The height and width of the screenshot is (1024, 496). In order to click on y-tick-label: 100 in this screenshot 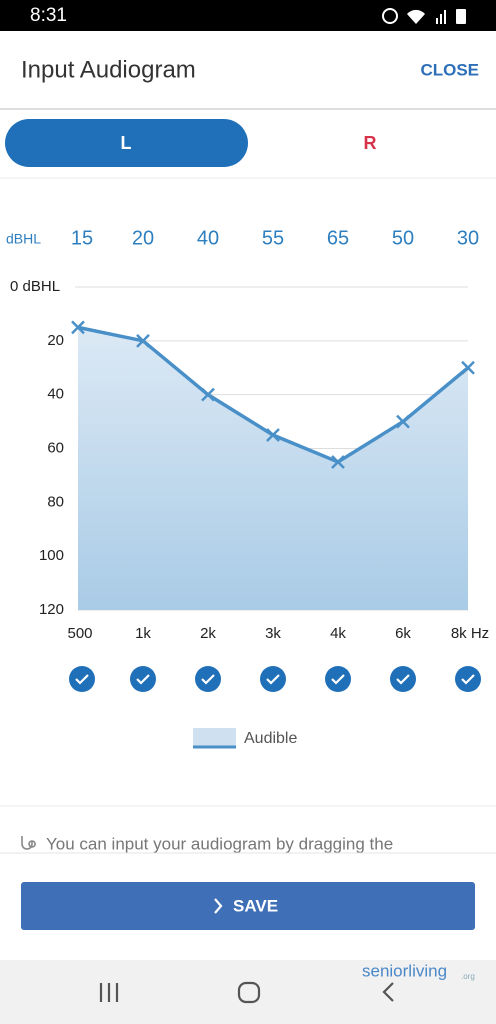, I will do `click(51, 555)`.